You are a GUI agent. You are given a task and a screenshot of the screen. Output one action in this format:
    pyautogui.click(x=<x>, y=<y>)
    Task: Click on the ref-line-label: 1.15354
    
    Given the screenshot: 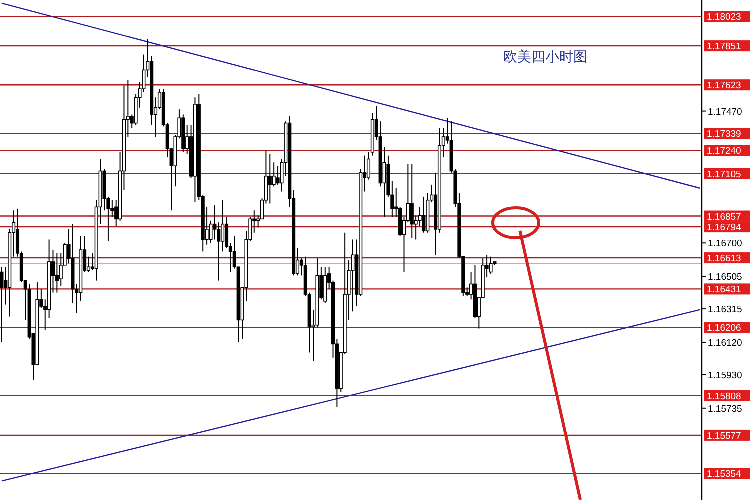 What is the action you would take?
    pyautogui.click(x=724, y=474)
    